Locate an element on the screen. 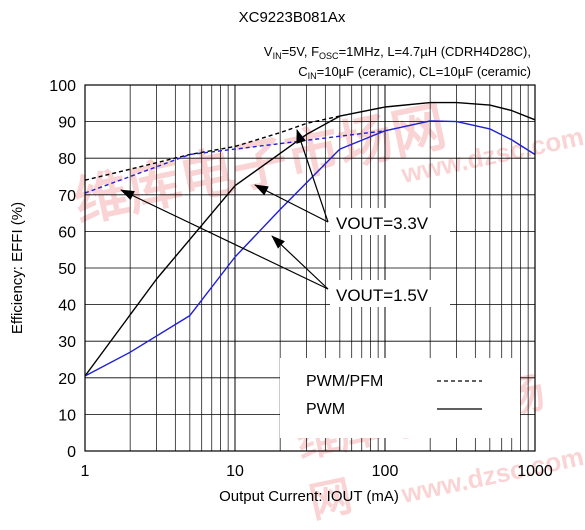  y-tick-label-20: 20 is located at coordinates (67, 379).